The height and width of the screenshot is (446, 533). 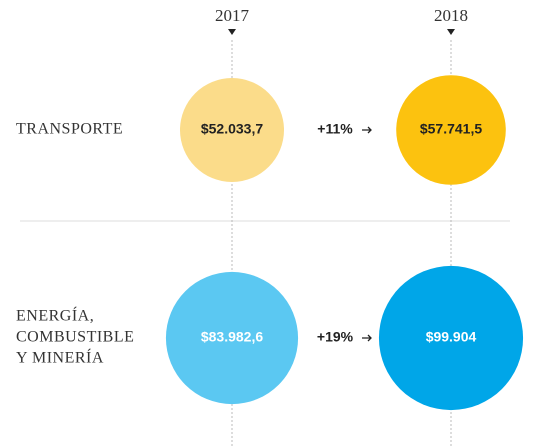 What do you see at coordinates (60, 357) in the screenshot?
I see `category-label: Y MINERÍA` at bounding box center [60, 357].